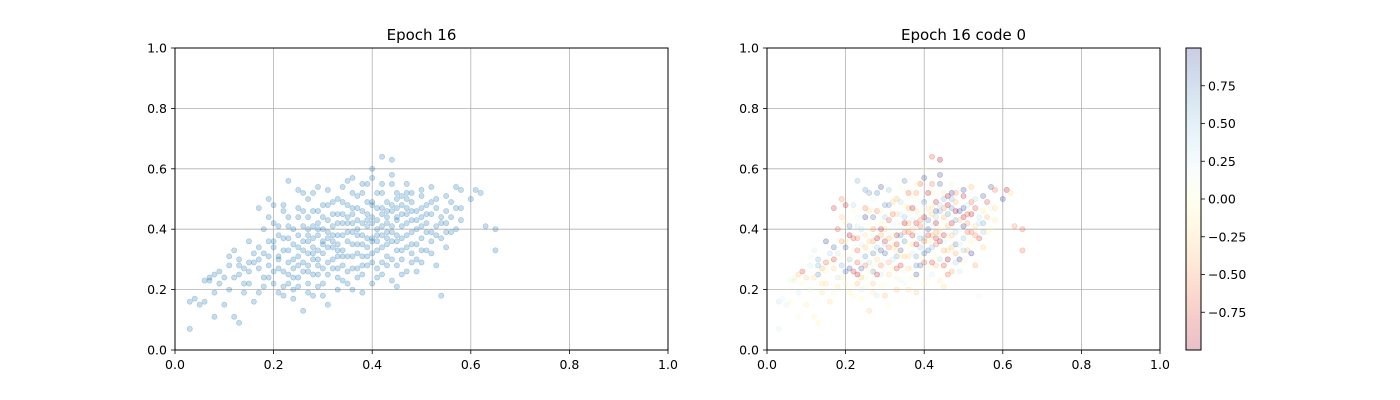 The image size is (1400, 400). Describe the element at coordinates (157, 108) in the screenshot. I see `y-tick-label-left: 0.8` at that location.